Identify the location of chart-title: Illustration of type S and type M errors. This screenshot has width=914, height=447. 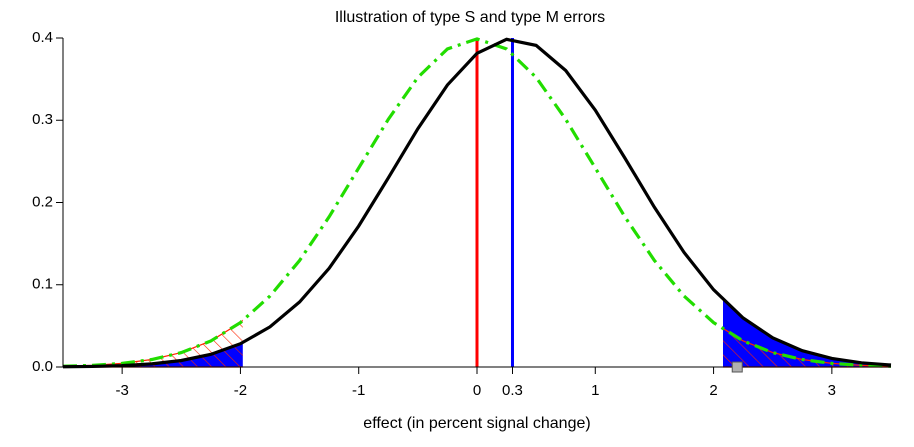
(470, 17).